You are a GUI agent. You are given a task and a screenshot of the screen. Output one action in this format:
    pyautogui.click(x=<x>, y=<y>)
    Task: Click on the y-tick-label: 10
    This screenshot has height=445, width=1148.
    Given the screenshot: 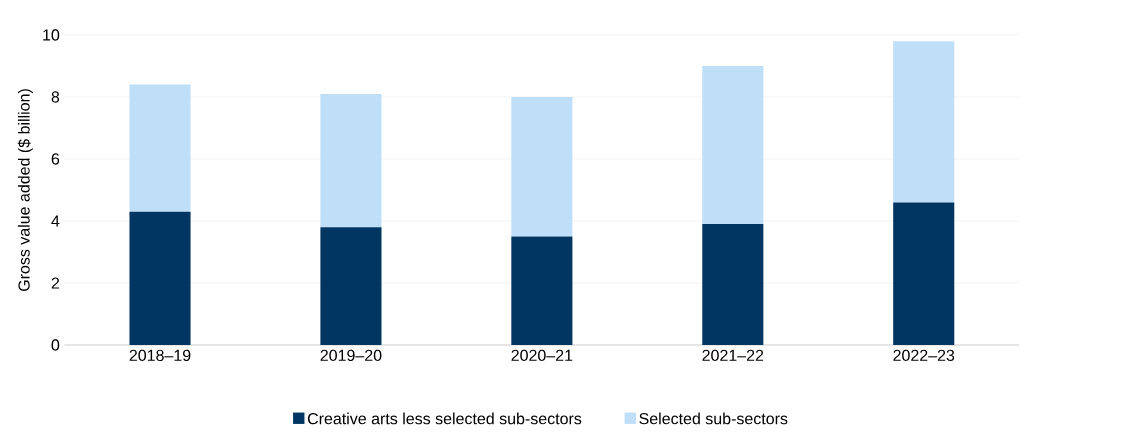 What is the action you would take?
    pyautogui.click(x=51, y=35)
    